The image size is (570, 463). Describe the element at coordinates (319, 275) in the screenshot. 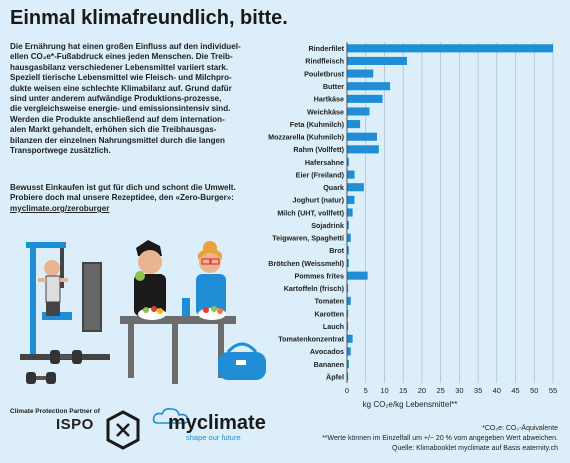

I see `category-label: Pommes frites` at that location.